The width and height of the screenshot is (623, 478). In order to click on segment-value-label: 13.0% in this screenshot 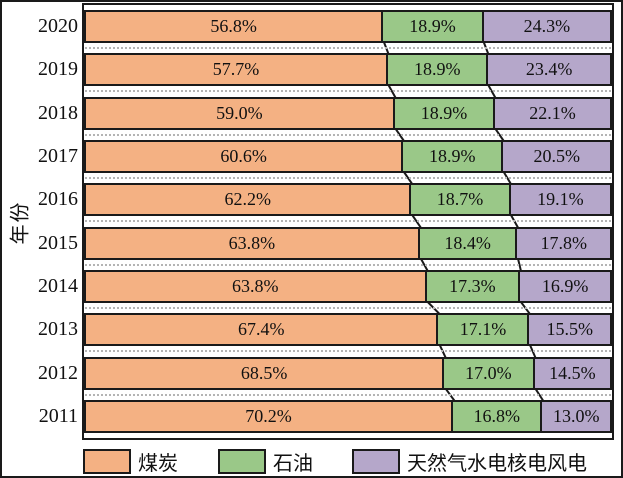, I will do `click(576, 416)`.